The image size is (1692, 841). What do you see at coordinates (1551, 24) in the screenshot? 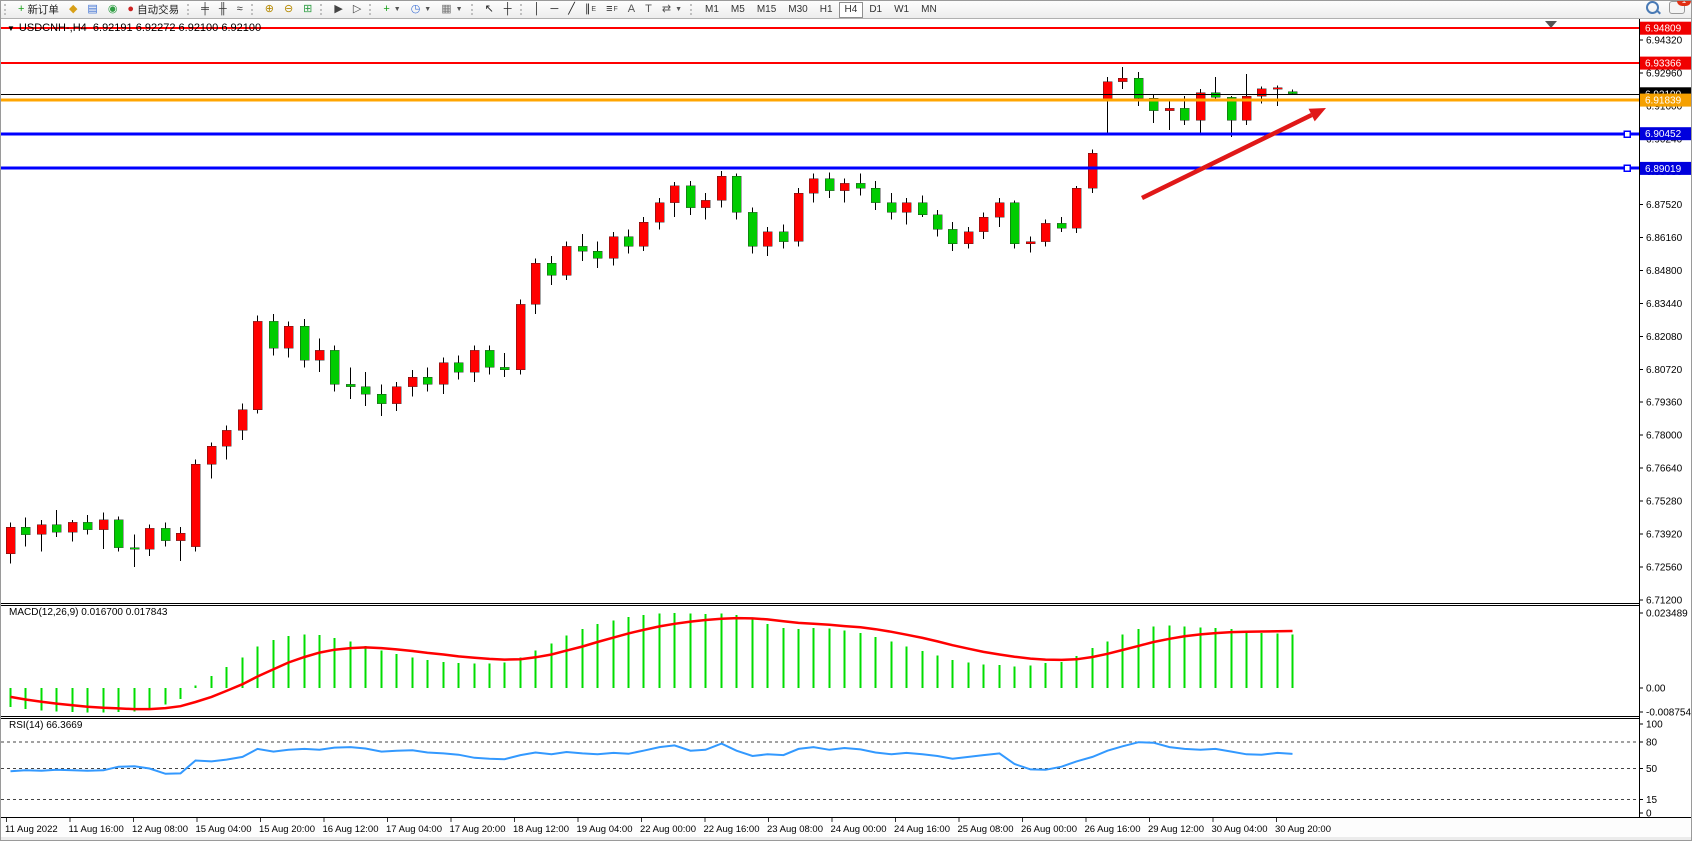
I see `chart-shift-marker` at bounding box center [1551, 24].